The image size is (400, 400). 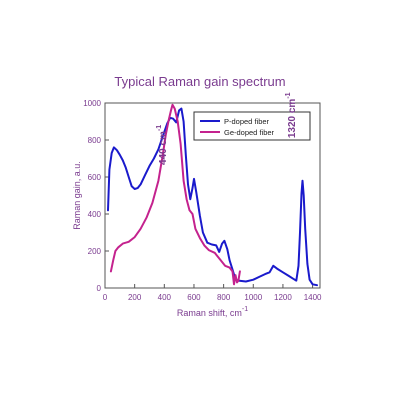 I want to click on x-tick-label: 800, so click(x=224, y=297).